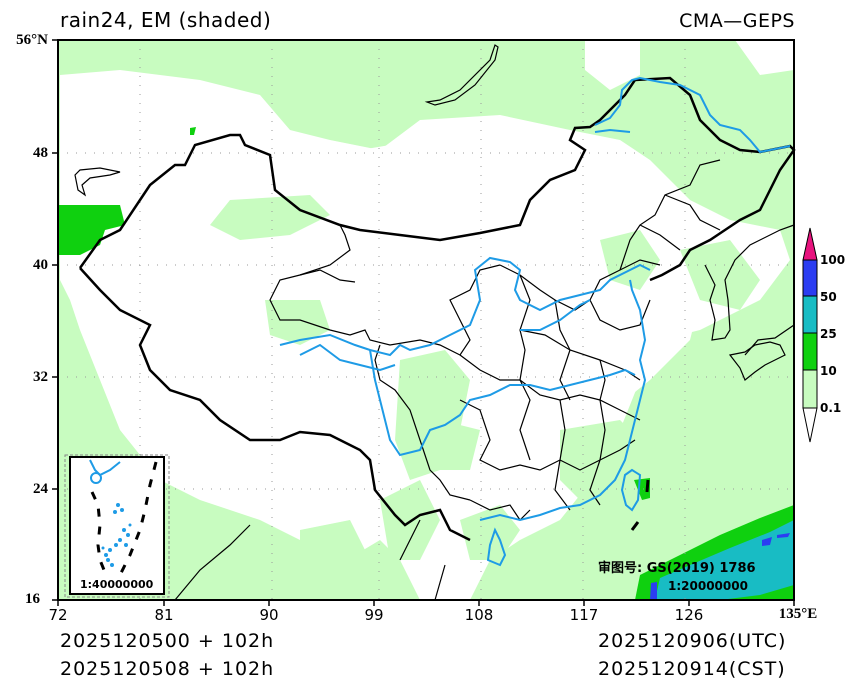 The width and height of the screenshot is (859, 695). Describe the element at coordinates (479, 615) in the screenshot. I see `x-tick-label: 108` at that location.